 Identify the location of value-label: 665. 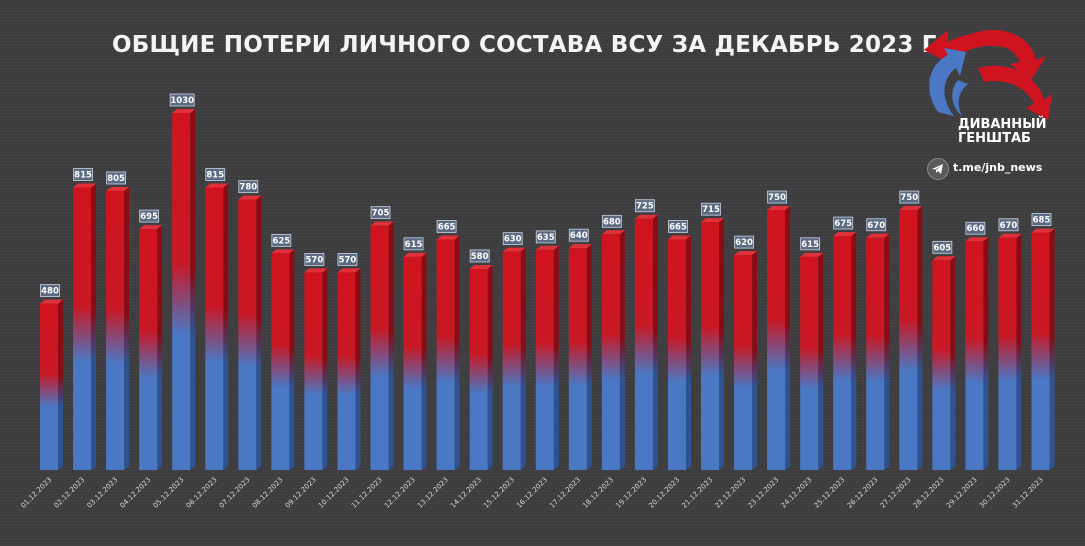
(447, 228).